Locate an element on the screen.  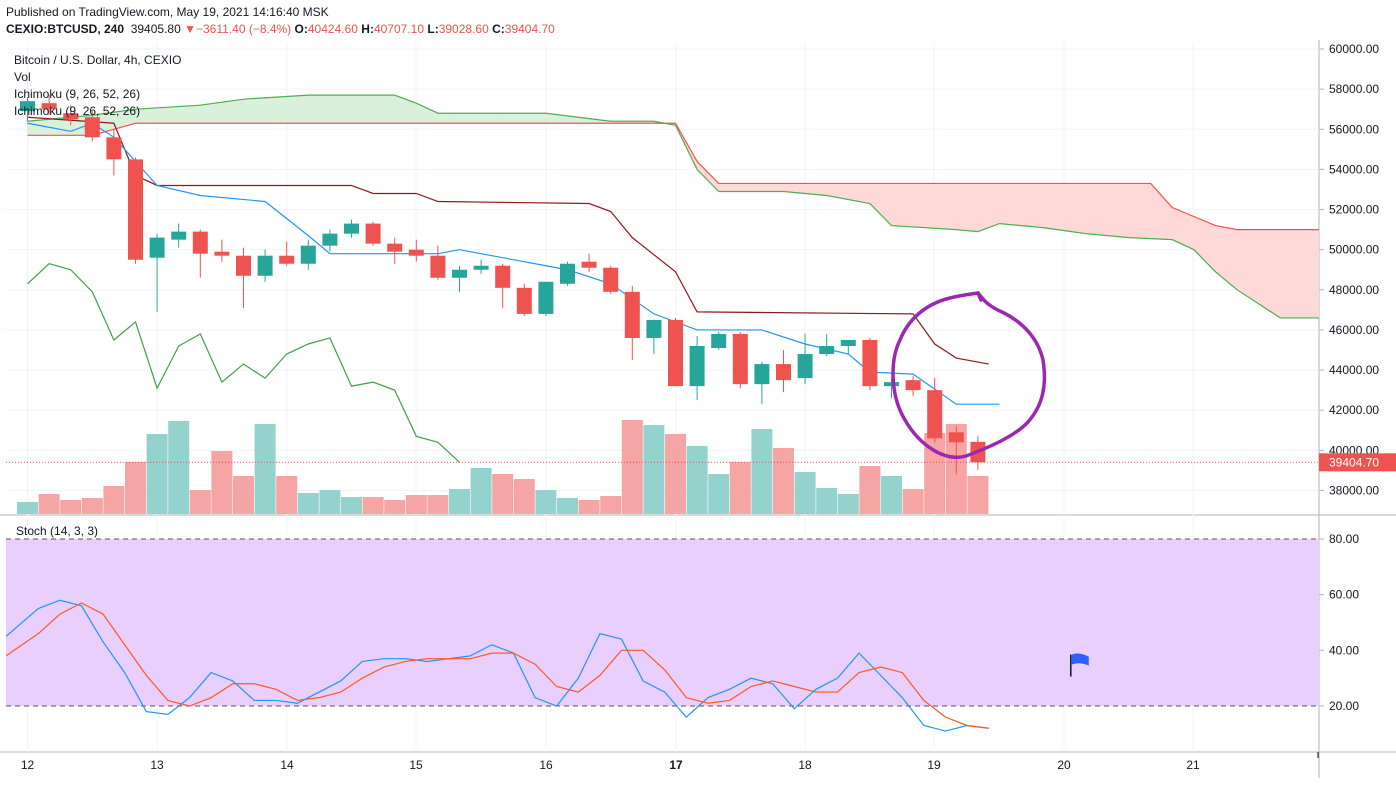
legend-stoch: Stoch (14, 3, 3) is located at coordinates (57, 531).